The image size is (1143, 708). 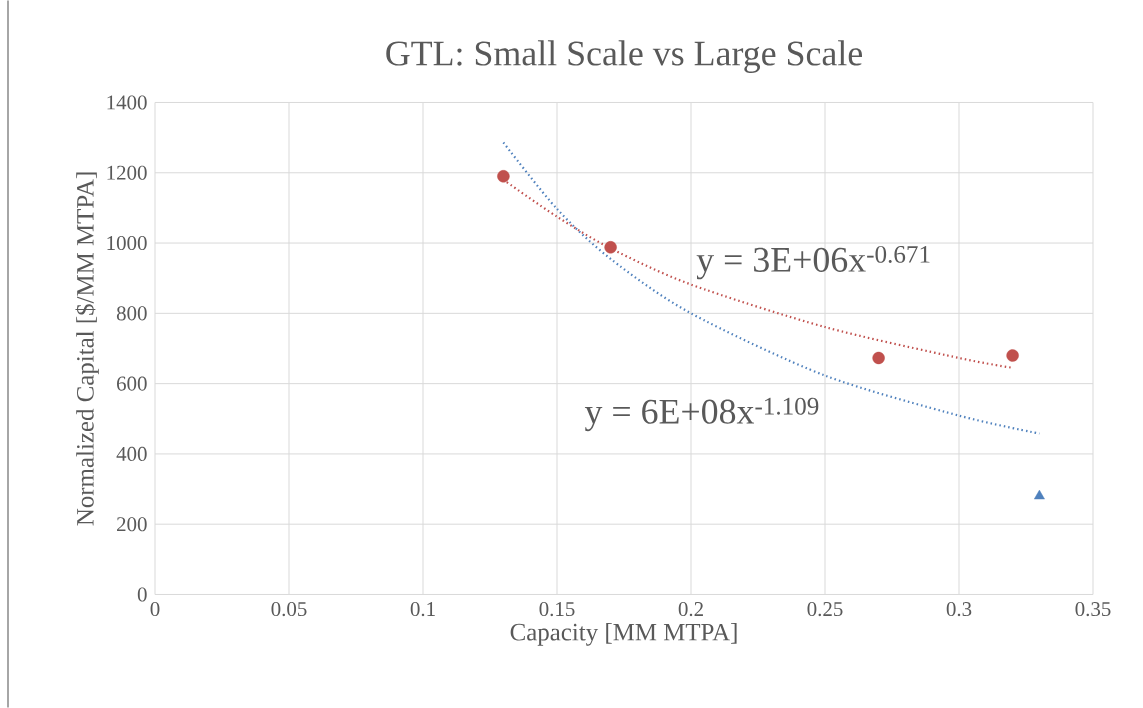 What do you see at coordinates (959, 609) in the screenshot?
I see `x-tick-label: 0.3` at bounding box center [959, 609].